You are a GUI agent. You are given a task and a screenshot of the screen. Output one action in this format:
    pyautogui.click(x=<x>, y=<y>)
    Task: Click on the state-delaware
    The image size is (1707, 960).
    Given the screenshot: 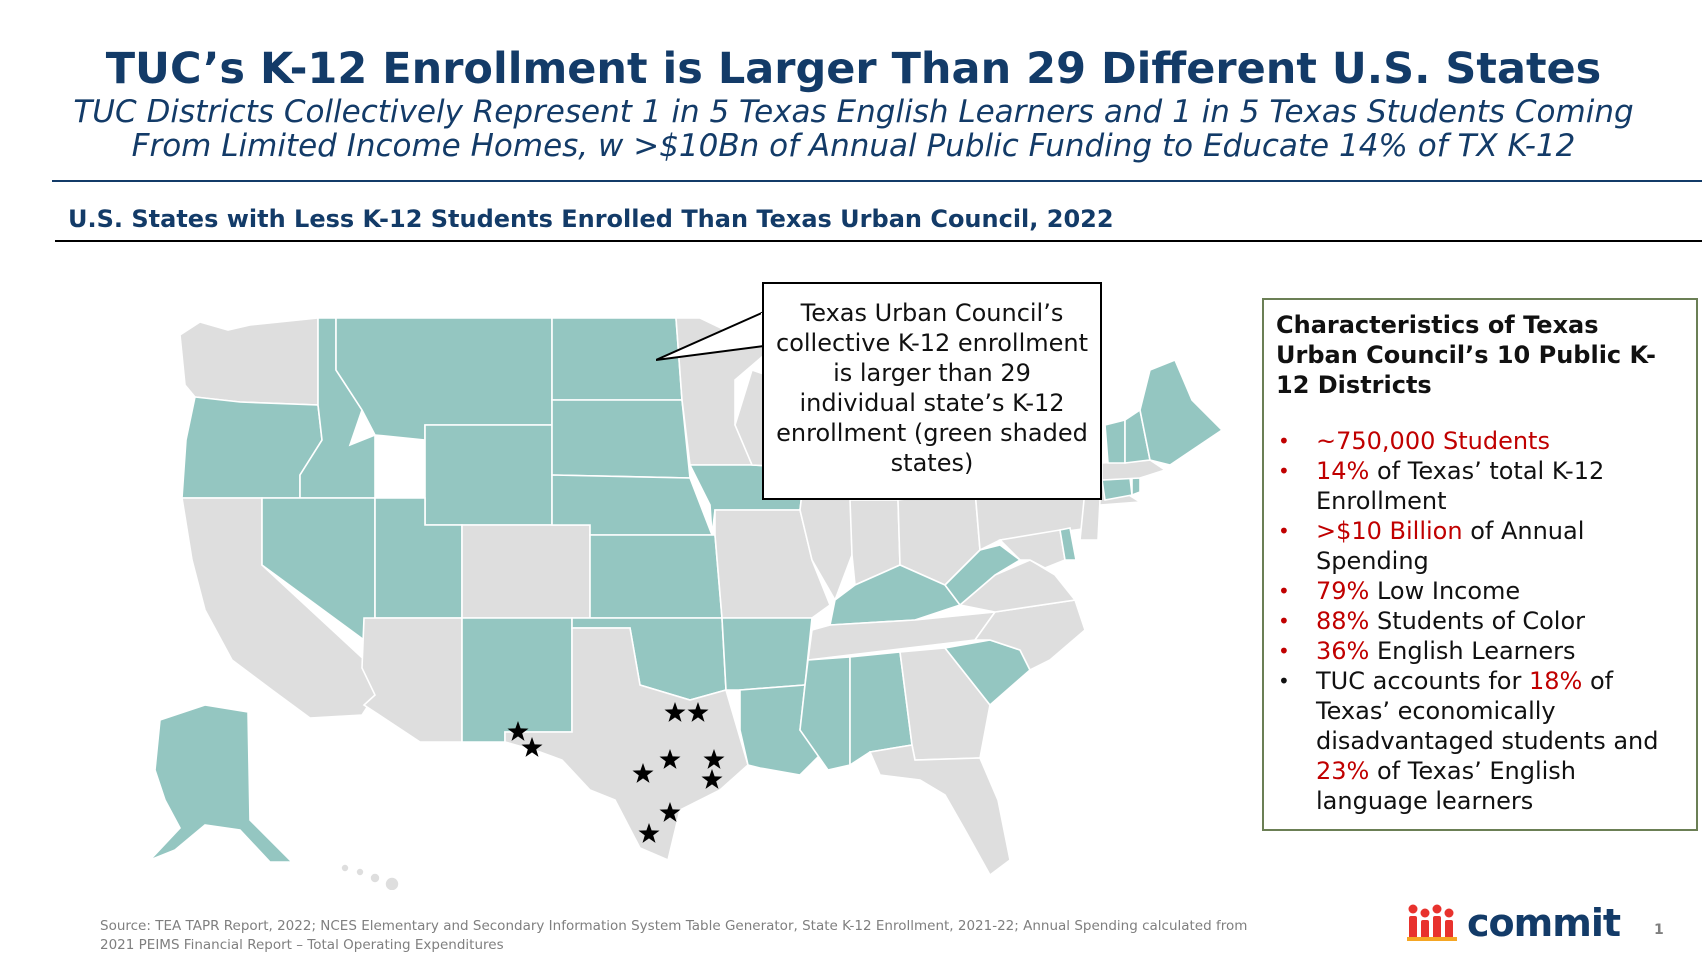 What is the action you would take?
    pyautogui.click(x=1068, y=544)
    